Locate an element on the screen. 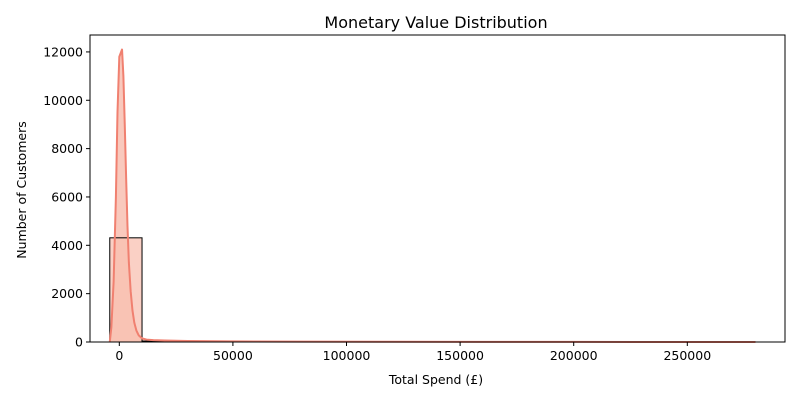 The width and height of the screenshot is (800, 400). y-tick-label: 6000 is located at coordinates (67, 196).